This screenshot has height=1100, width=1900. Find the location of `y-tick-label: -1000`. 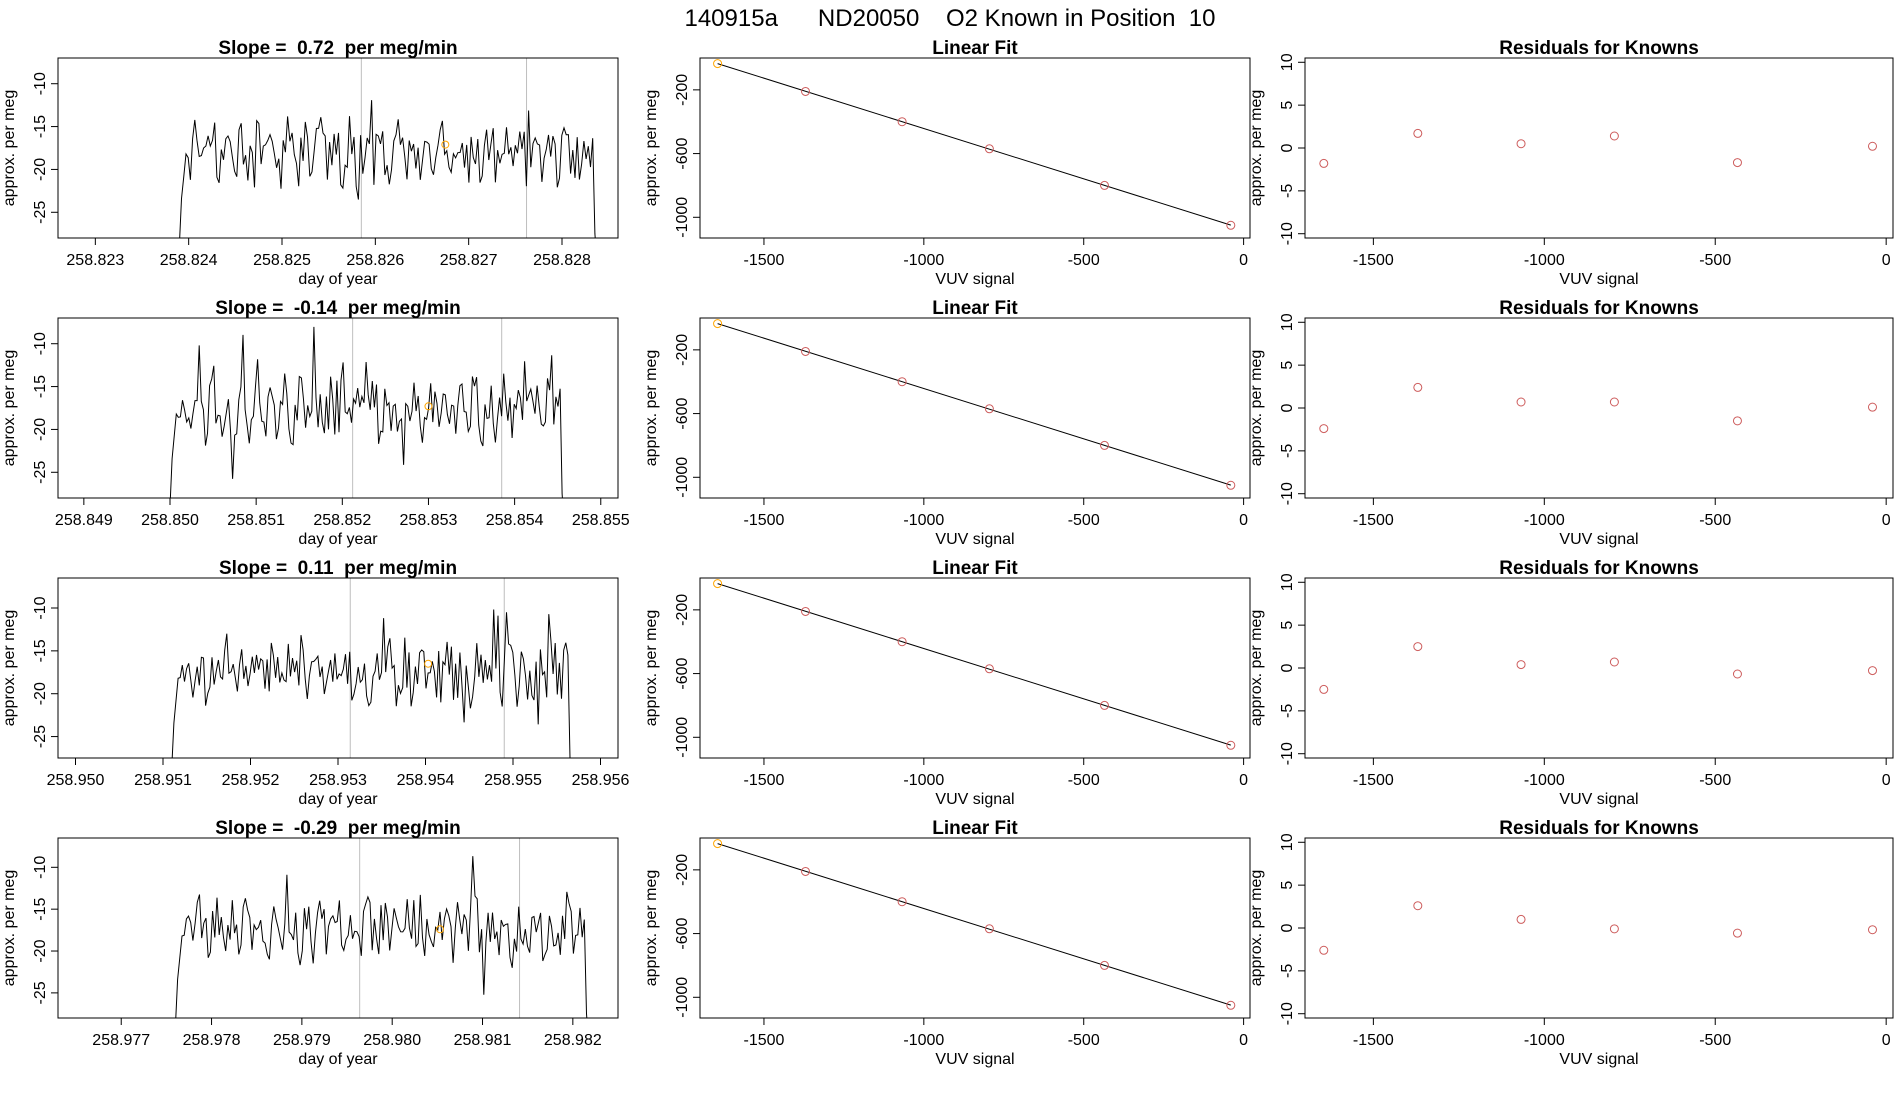

y-tick-label: -1000 is located at coordinates (682, 997).